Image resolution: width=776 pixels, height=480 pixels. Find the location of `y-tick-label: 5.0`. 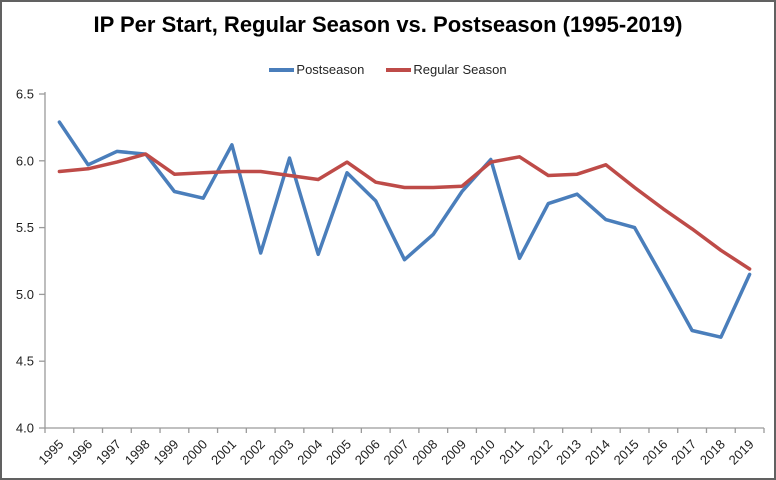

y-tick-label: 5.0 is located at coordinates (25, 294).